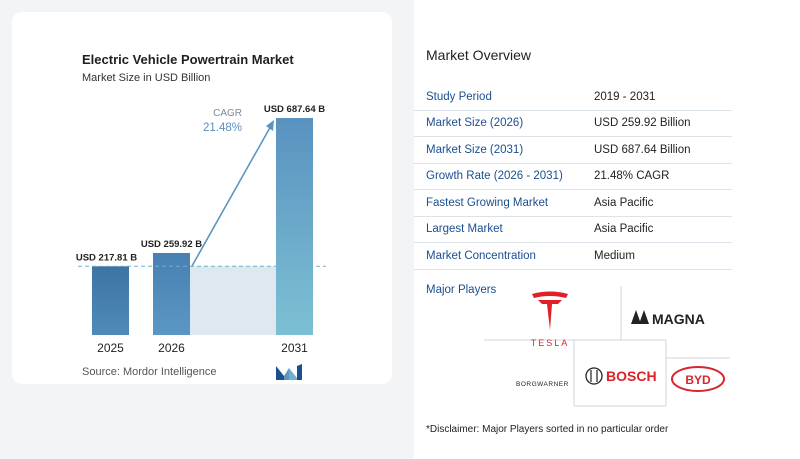 This screenshot has height=459, width=800. I want to click on overview-row: Market Size (2031) USD 687.64 Billion, so click(573, 150).